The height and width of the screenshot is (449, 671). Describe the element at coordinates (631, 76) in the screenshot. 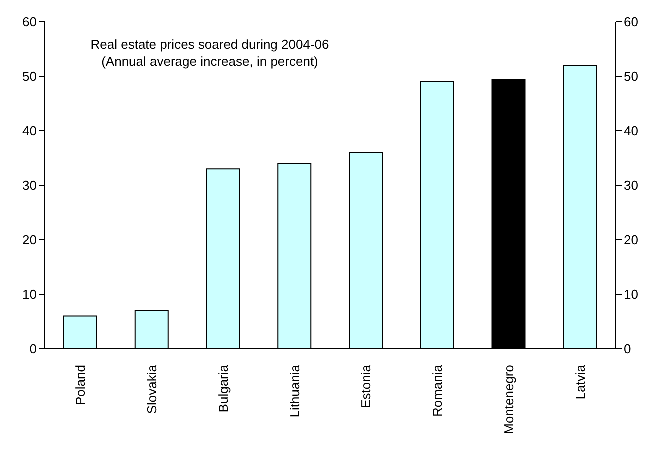

I see `y2-tick-label: 50` at that location.